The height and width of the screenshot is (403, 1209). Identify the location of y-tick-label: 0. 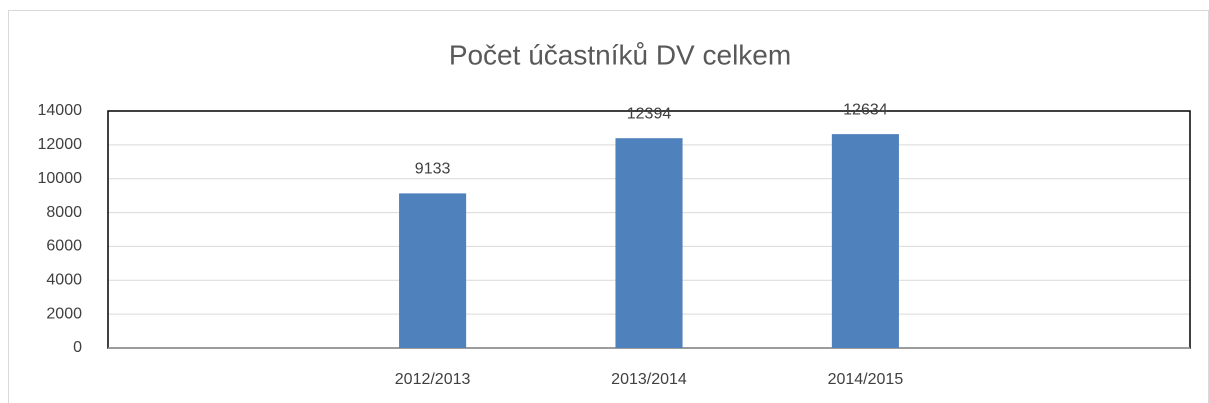
(77, 347).